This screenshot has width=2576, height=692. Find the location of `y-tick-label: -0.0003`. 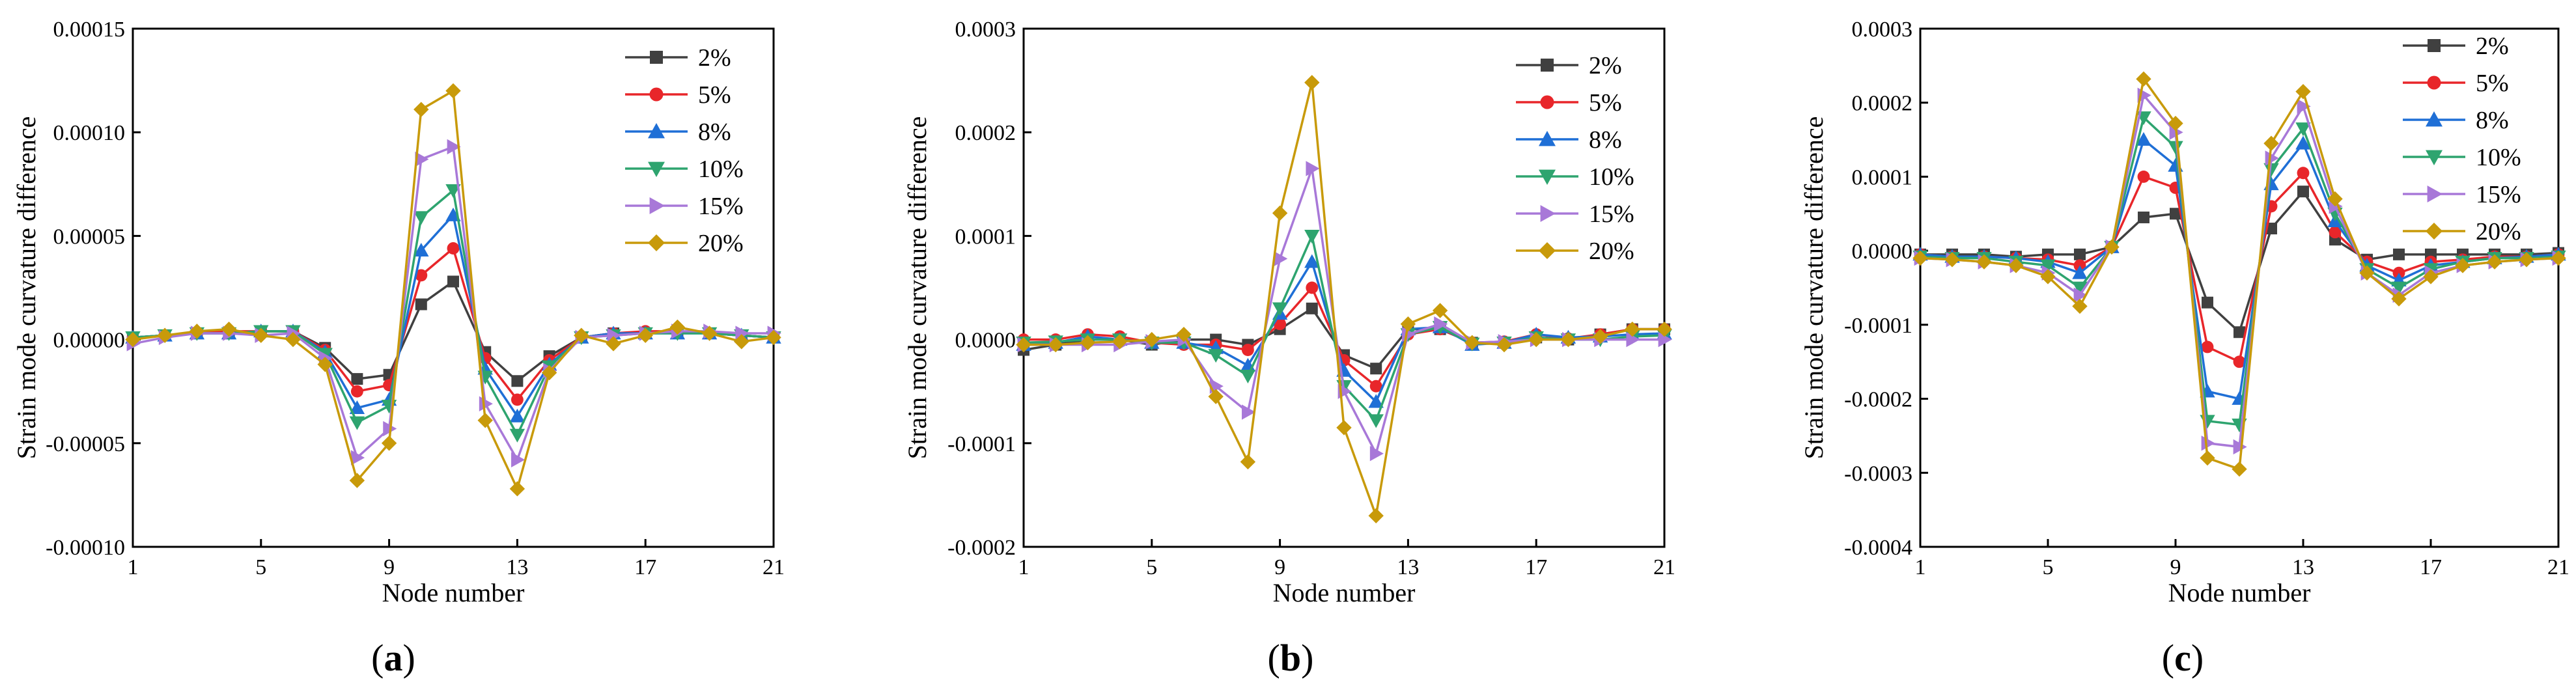

y-tick-label: -0.0003 is located at coordinates (1878, 474).